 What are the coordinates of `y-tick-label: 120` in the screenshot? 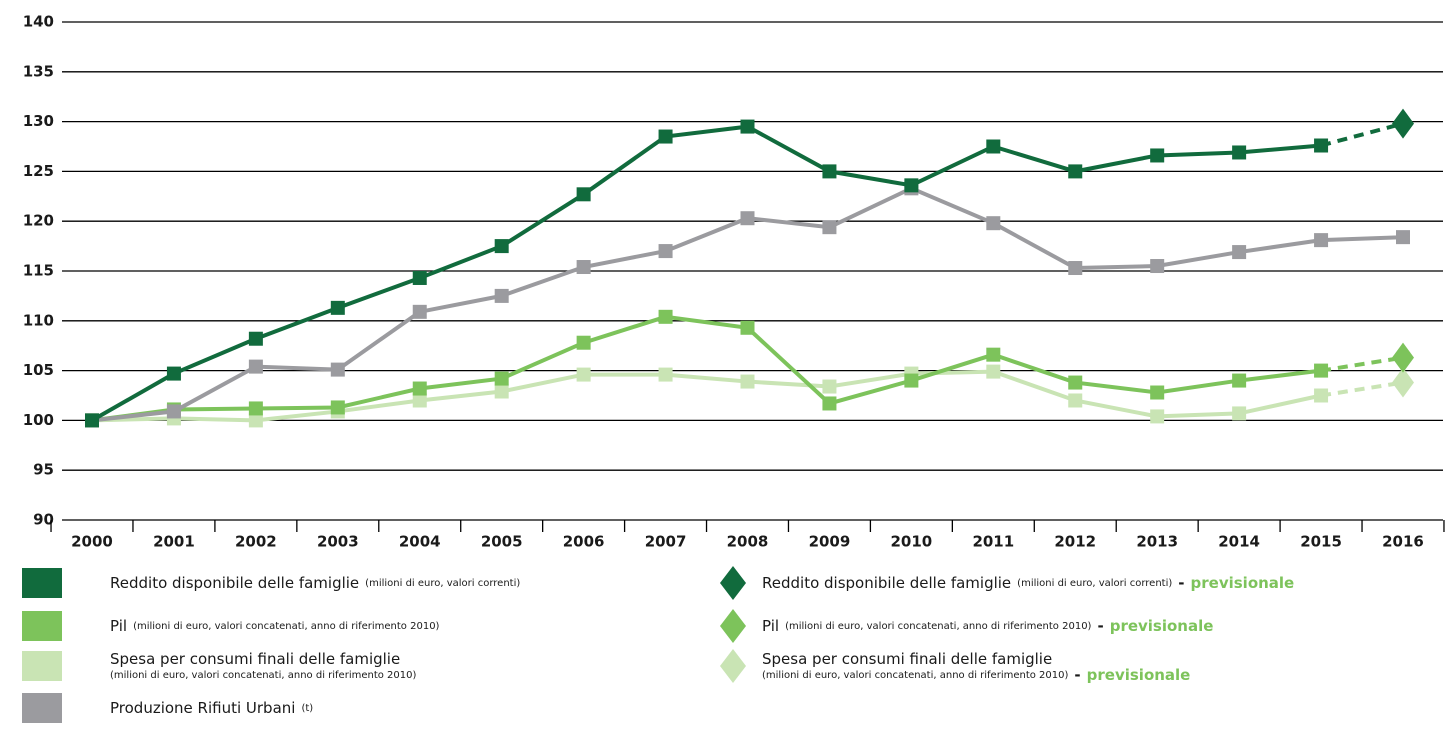 It's located at (38, 221).